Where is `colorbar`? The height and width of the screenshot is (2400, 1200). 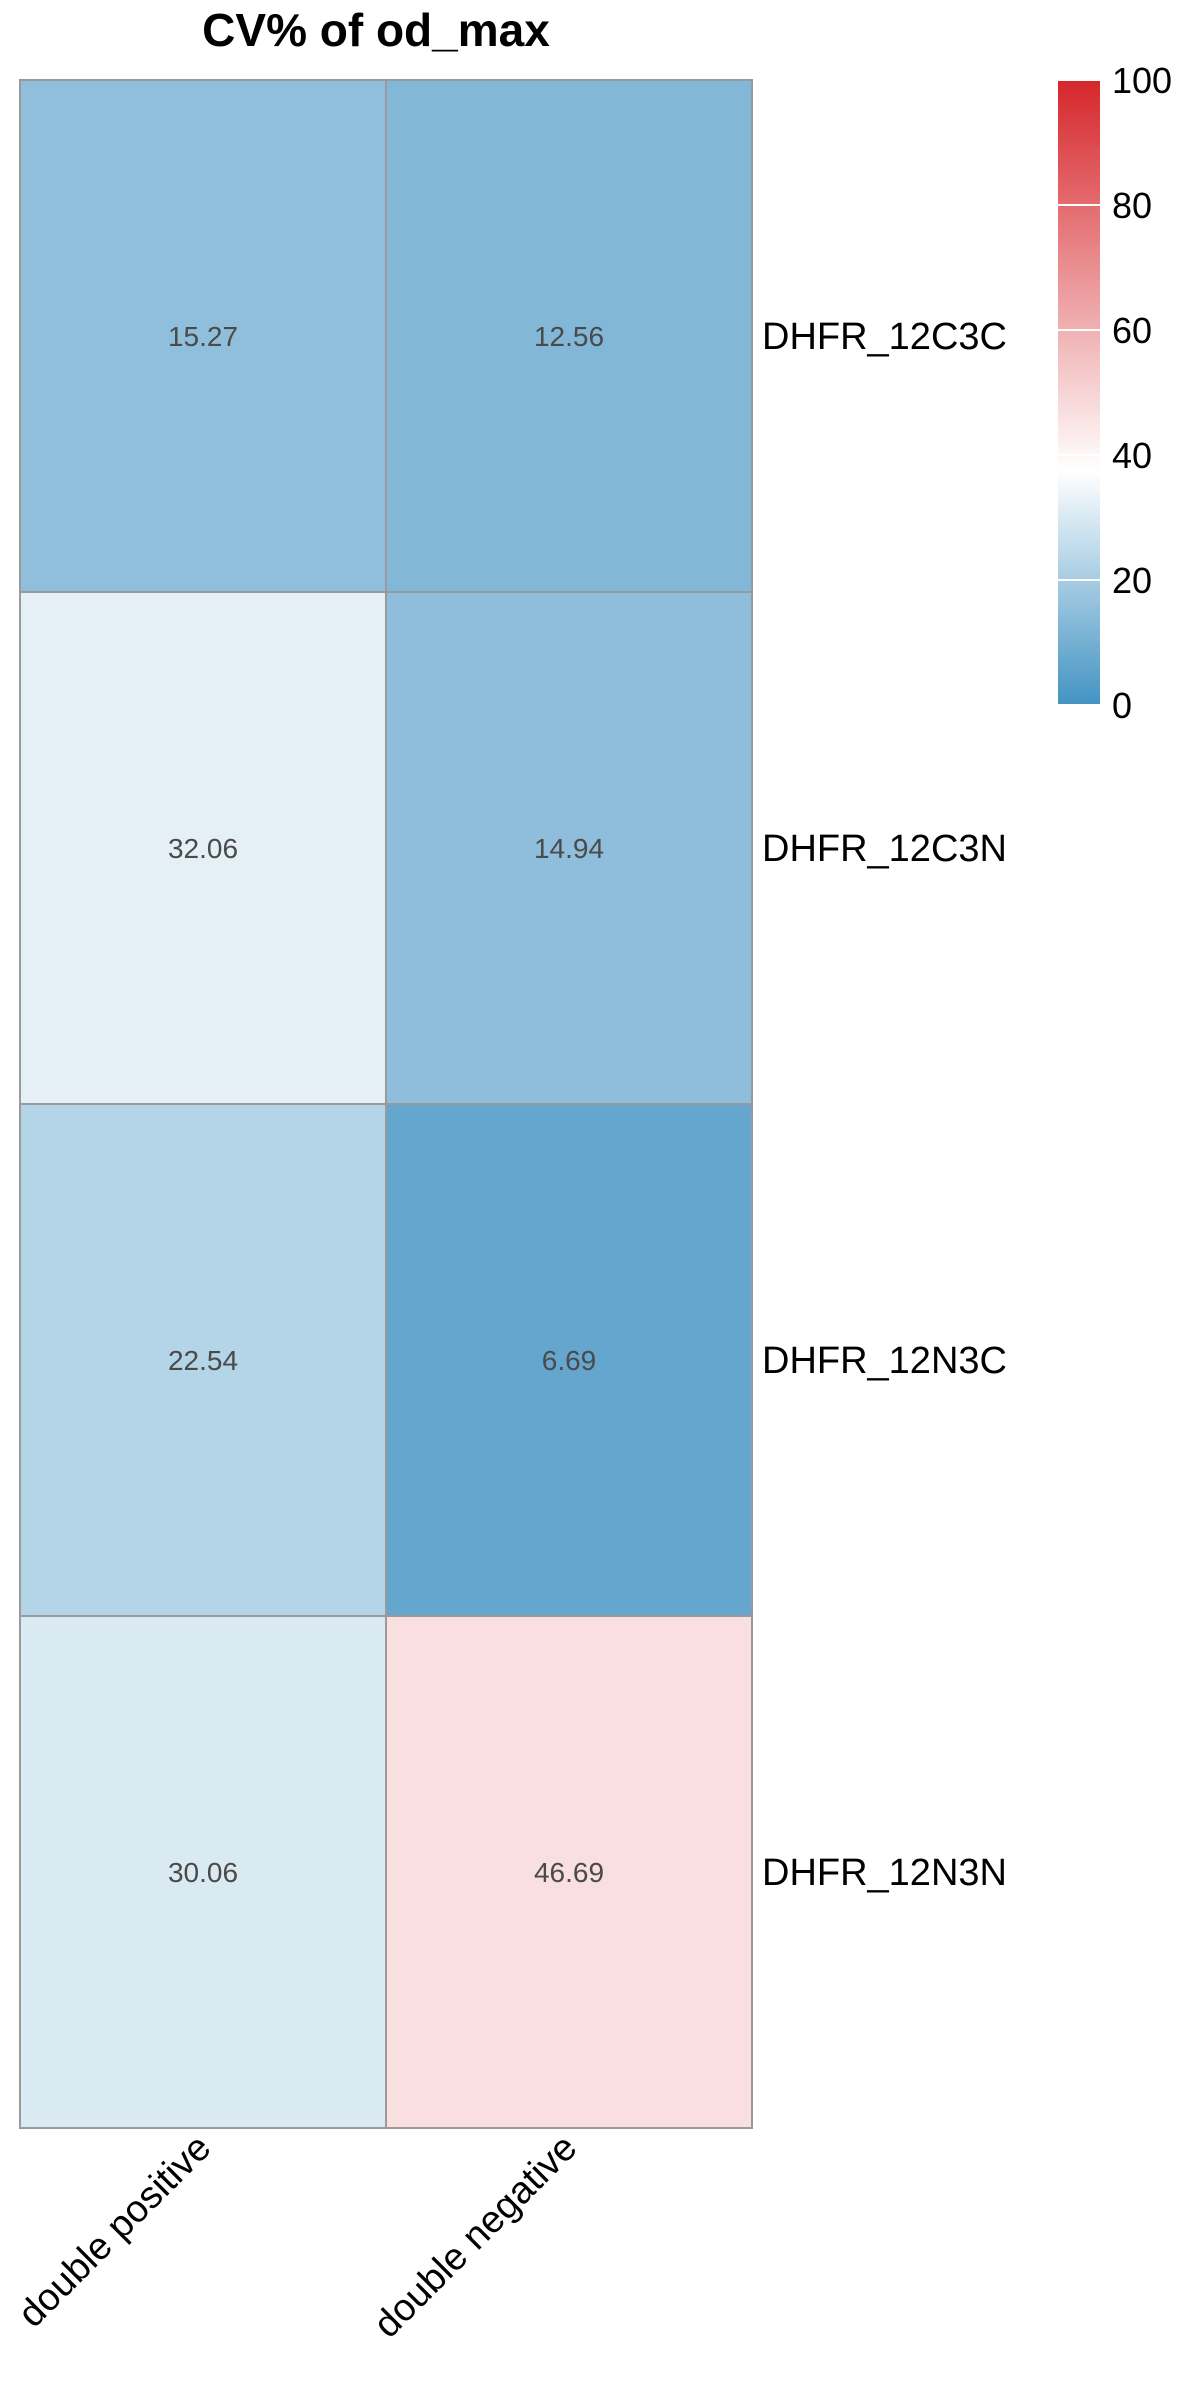
colorbar is located at coordinates (1079, 392).